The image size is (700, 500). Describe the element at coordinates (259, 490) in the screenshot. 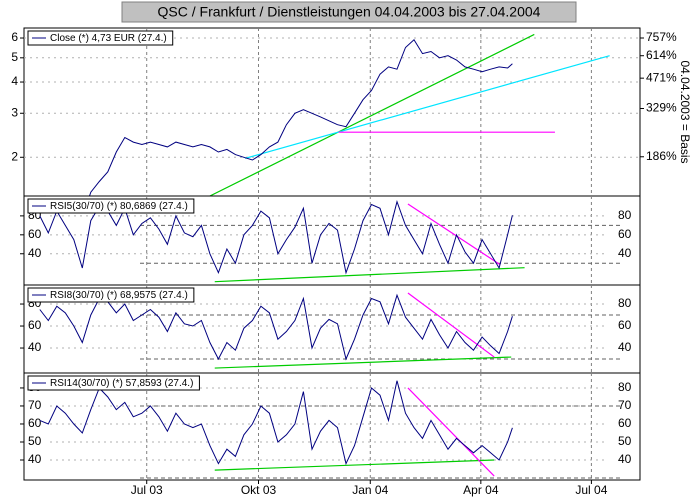

I see `x-tick-label: Okt 03` at that location.